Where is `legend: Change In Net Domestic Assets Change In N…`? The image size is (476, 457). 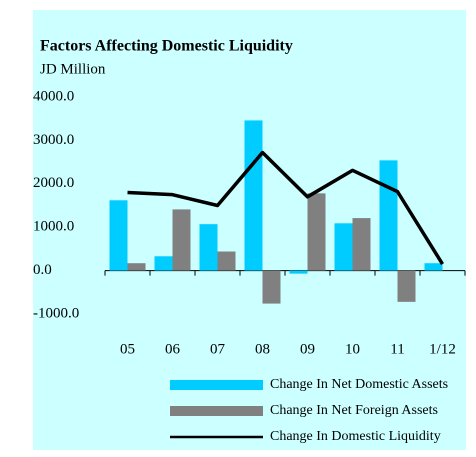 legend: Change In Net Domestic Assets Change In N… is located at coordinates (309, 410).